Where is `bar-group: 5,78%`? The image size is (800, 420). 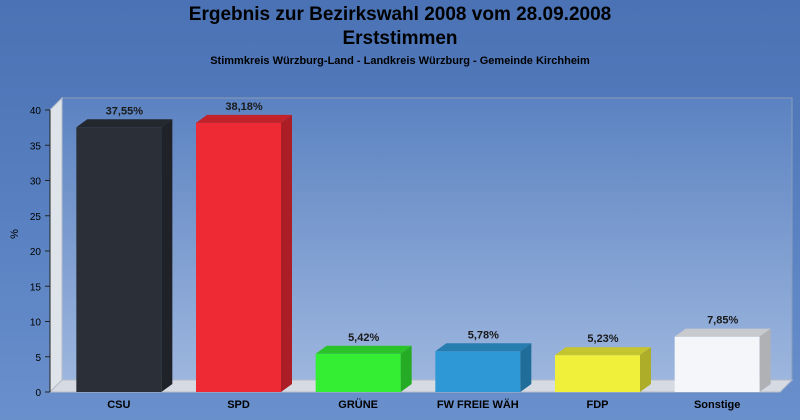
bar-group: 5,78% is located at coordinates (483, 360).